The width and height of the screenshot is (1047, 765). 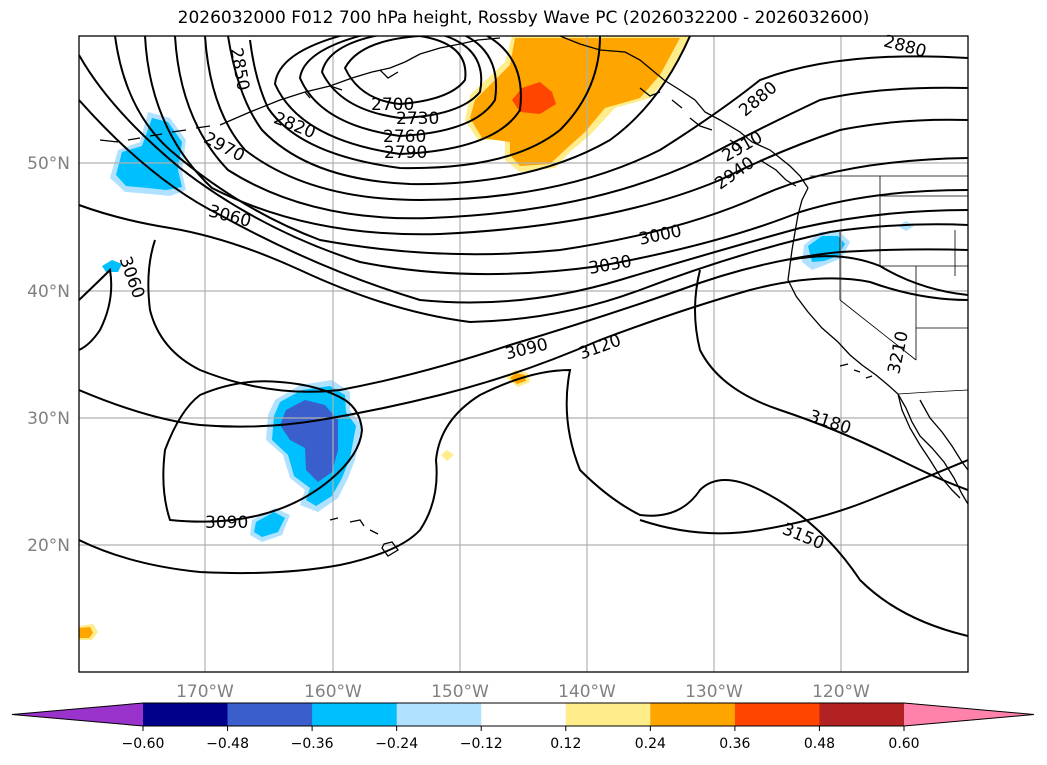 I want to click on lon-label-130w: 130°W, so click(x=714, y=692).